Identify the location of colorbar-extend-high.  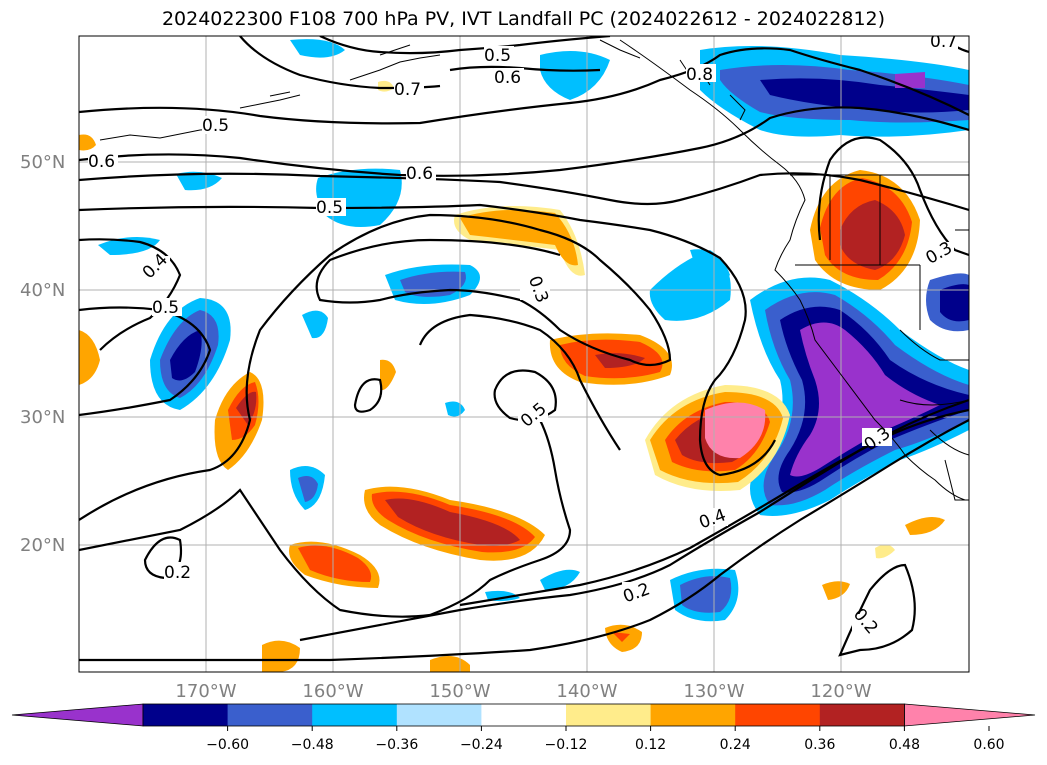
(970, 715).